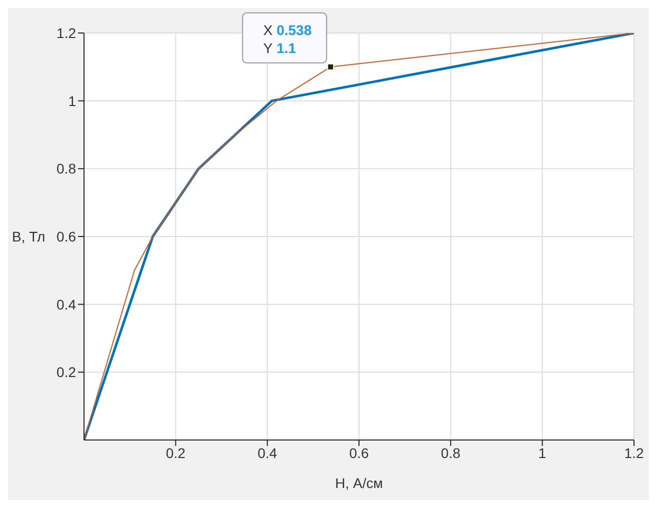 This screenshot has width=657, height=508. Describe the element at coordinates (268, 452) in the screenshot. I see `x-tick-label: 0.4` at that location.